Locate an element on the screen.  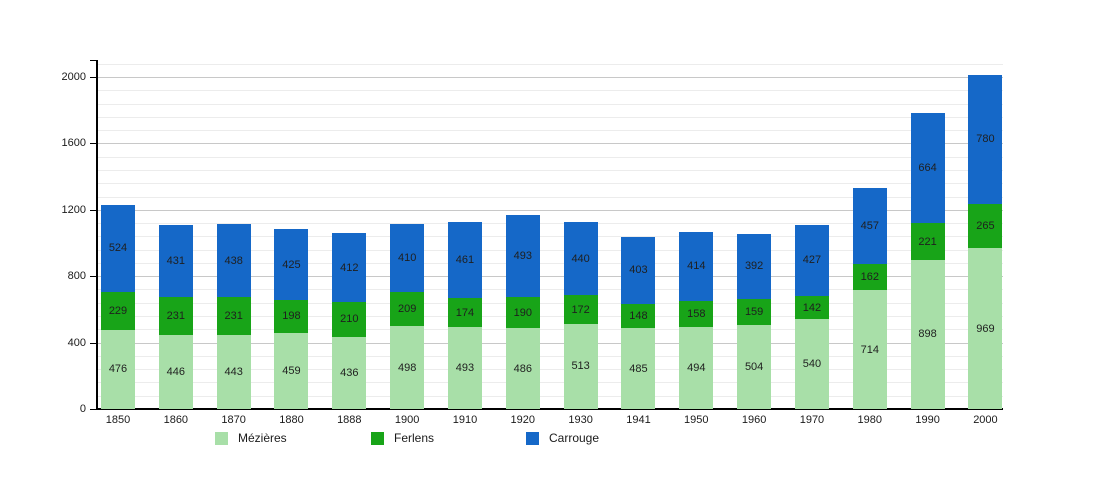
bar-value-label: 443 is located at coordinates (233, 372).